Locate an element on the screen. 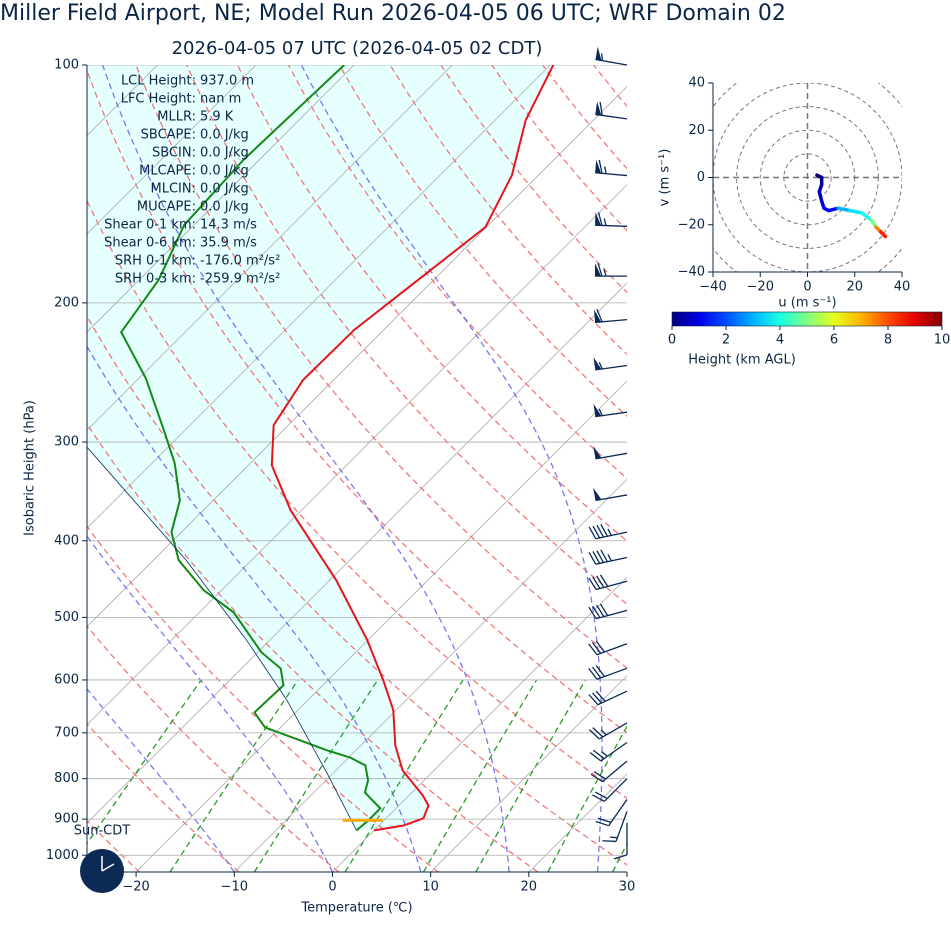  y-tick-label: 800 is located at coordinates (66, 778).